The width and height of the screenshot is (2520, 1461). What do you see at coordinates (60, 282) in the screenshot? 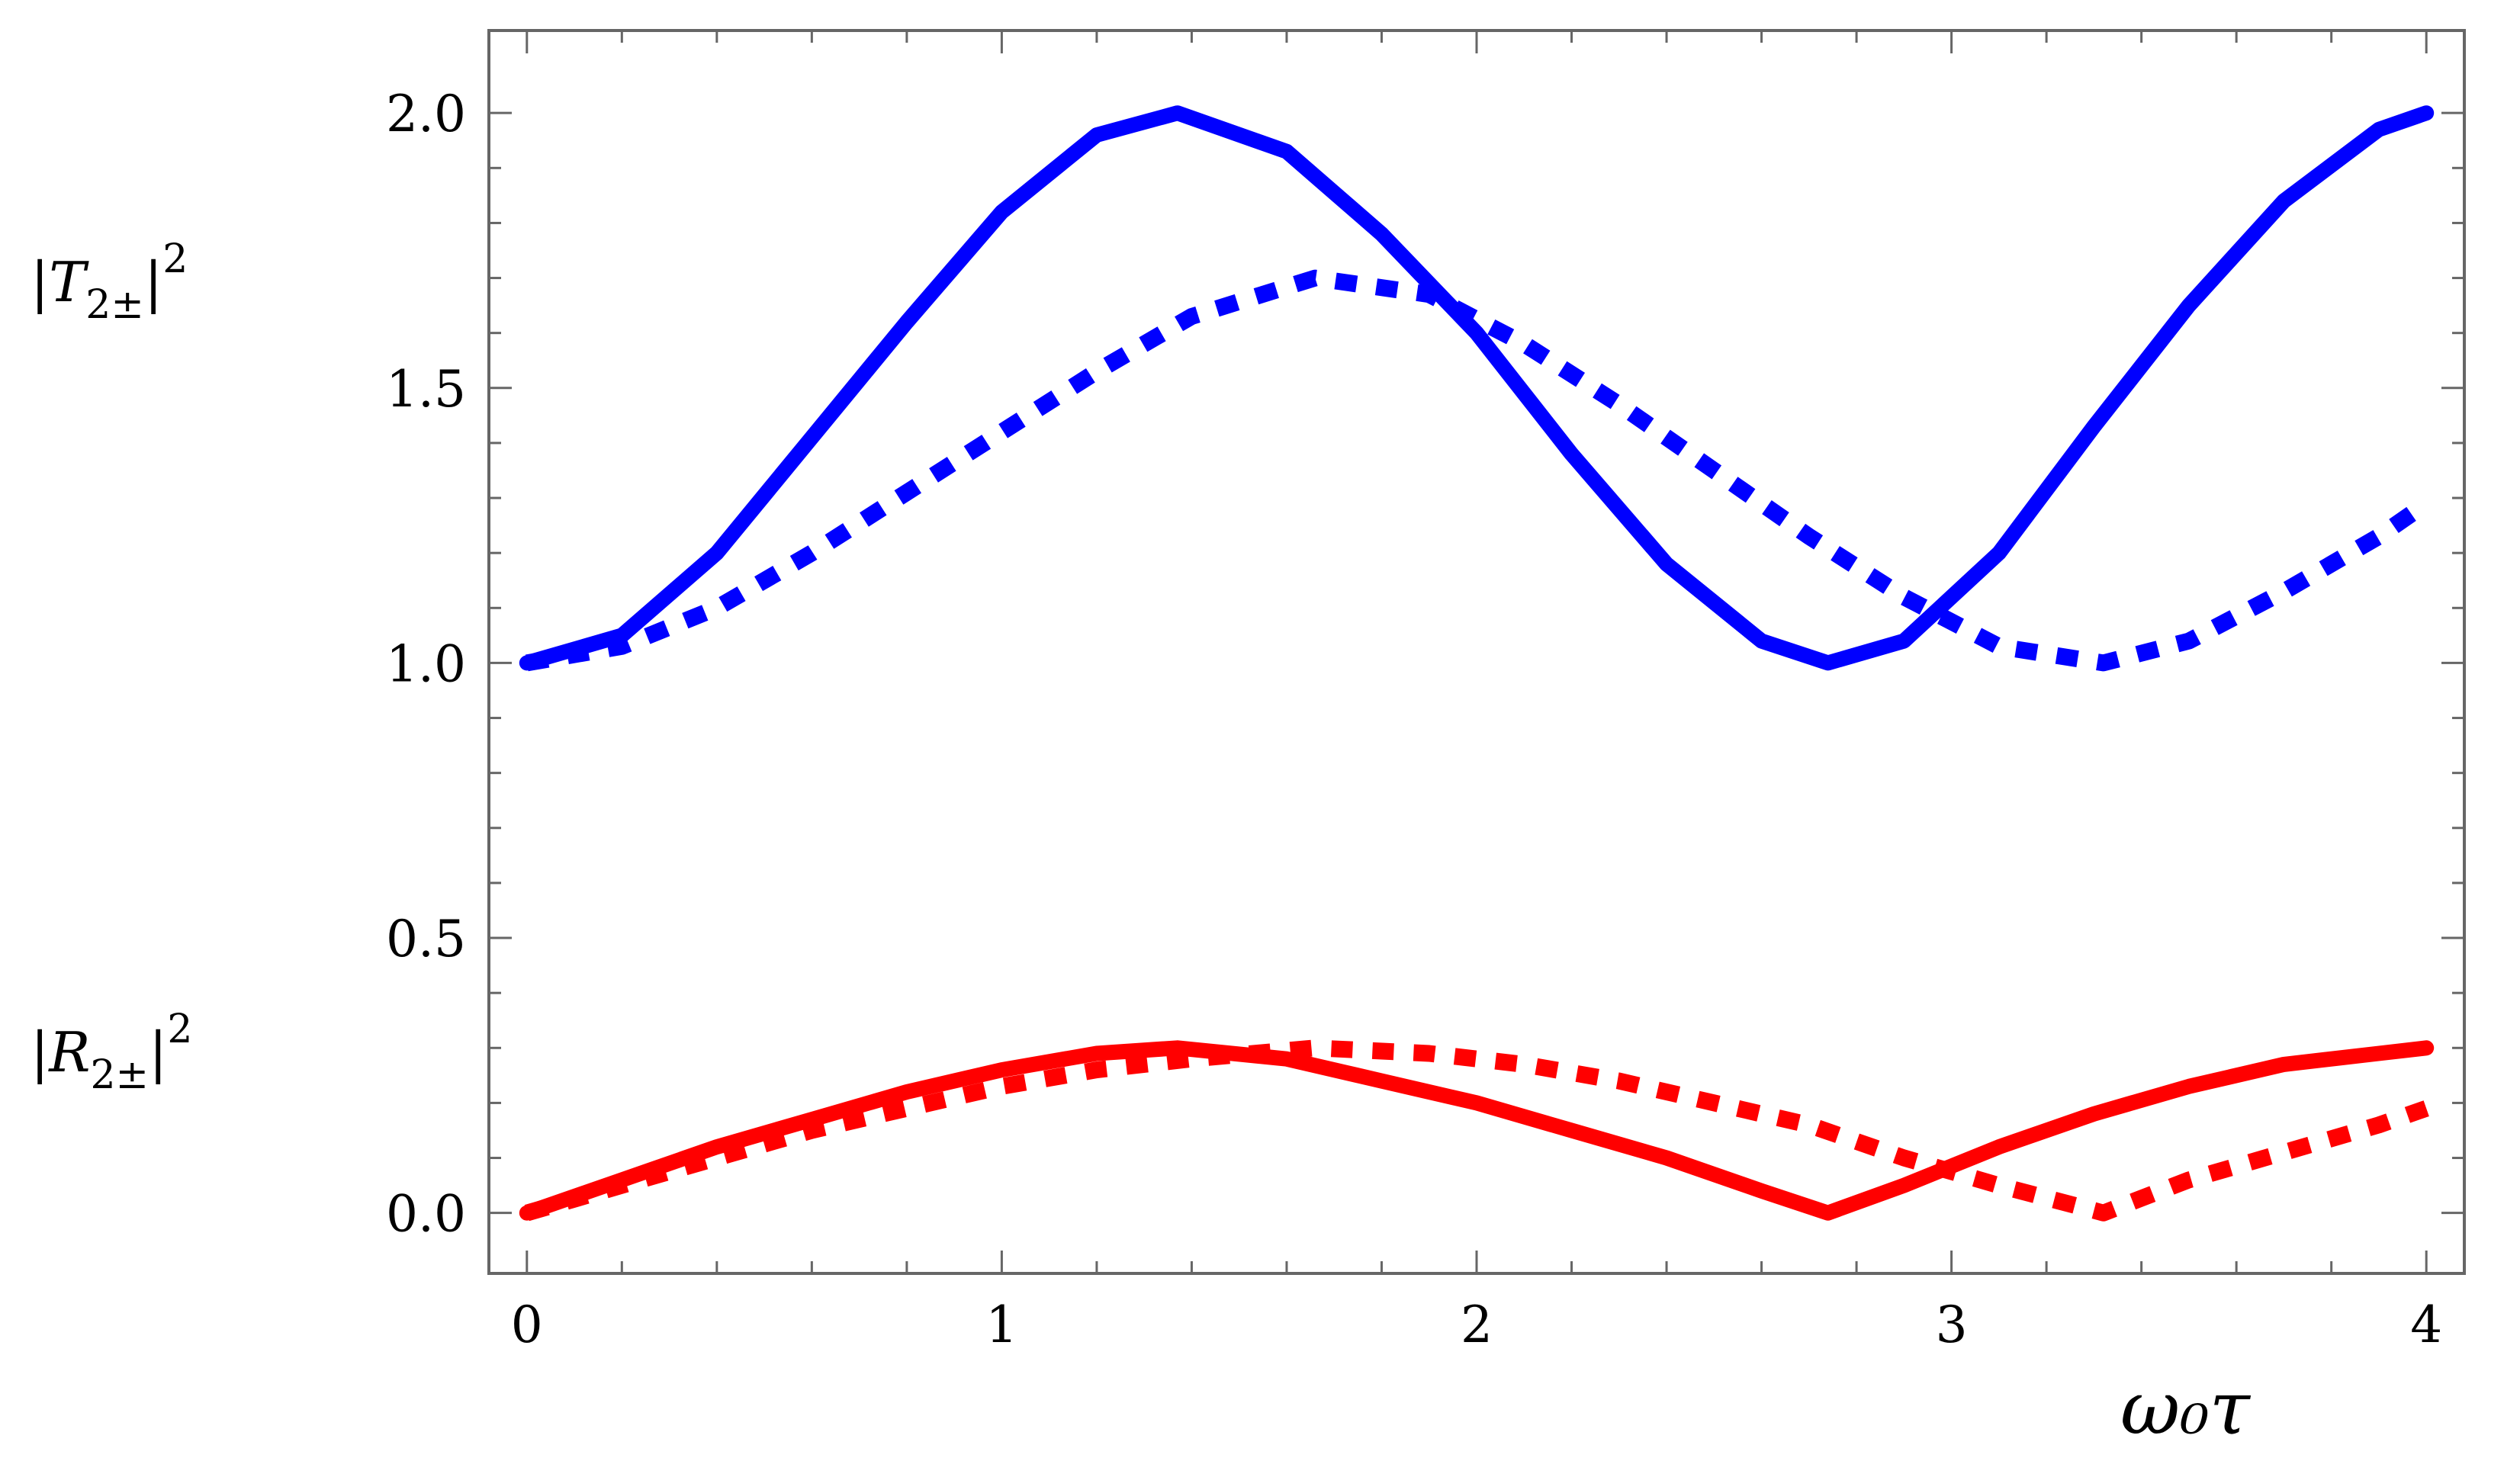
I see `series-label-t-base: |T` at bounding box center [60, 282].